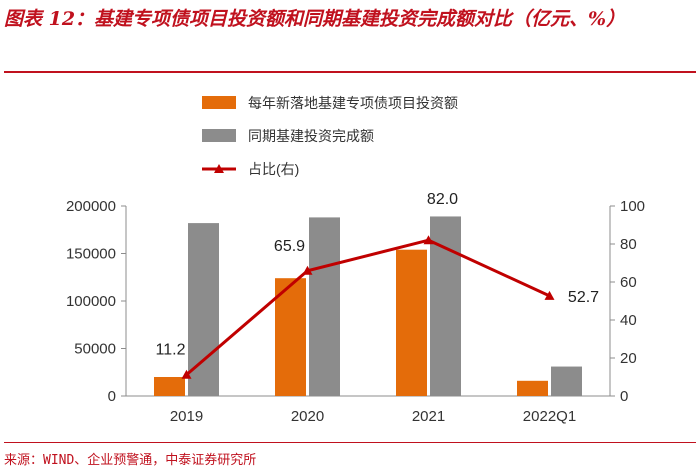 Image resolution: width=700 pixels, height=473 pixels. I want to click on ratio-data-label: 52.7, so click(583, 297).